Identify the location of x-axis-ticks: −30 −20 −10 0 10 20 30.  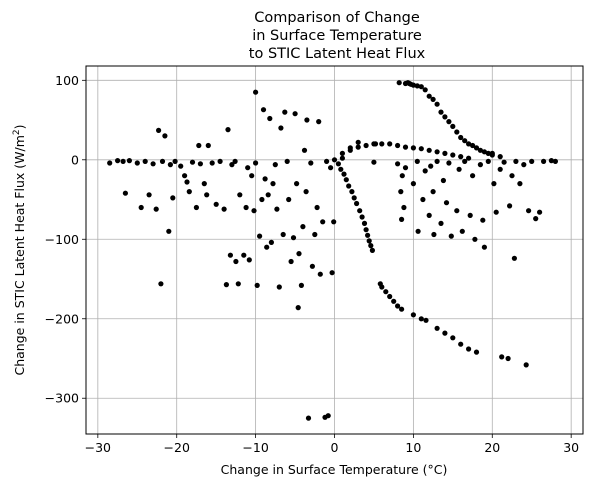
(332, 444).